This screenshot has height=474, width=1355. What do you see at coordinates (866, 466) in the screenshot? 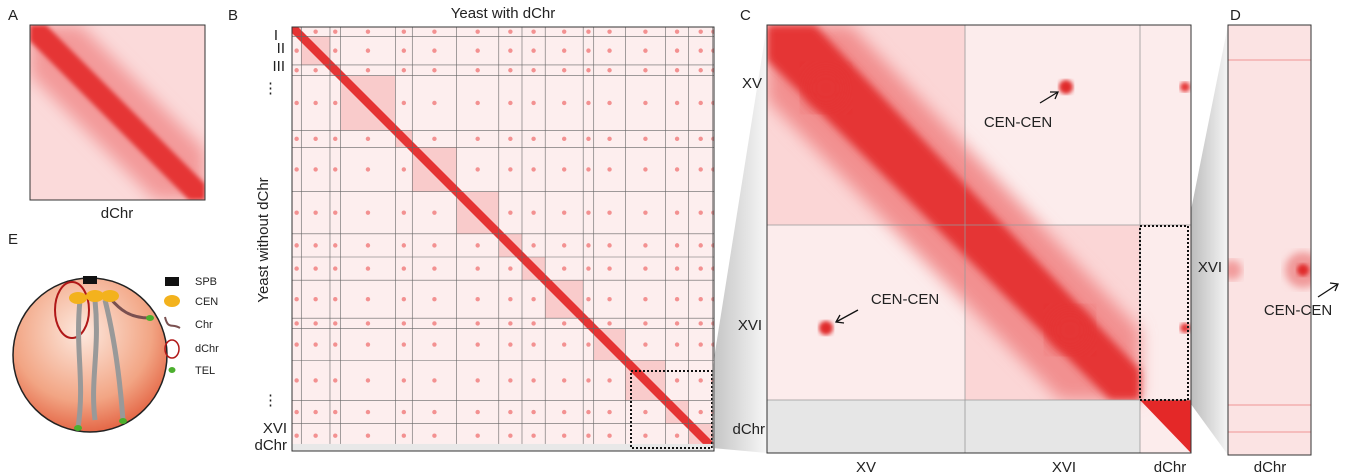
I see `col-label: XV` at bounding box center [866, 466].